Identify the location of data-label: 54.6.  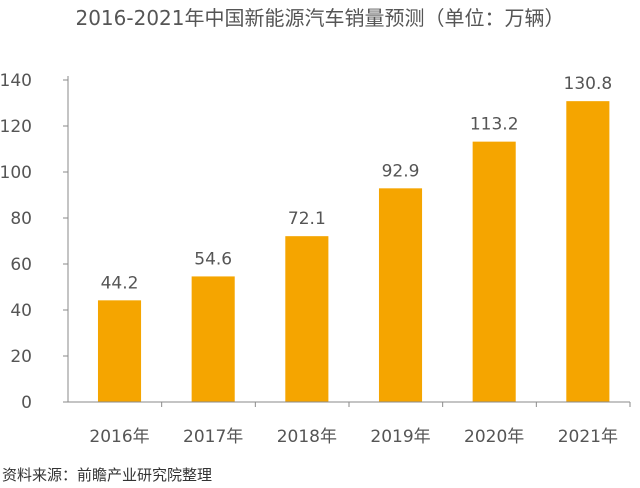
(213, 259).